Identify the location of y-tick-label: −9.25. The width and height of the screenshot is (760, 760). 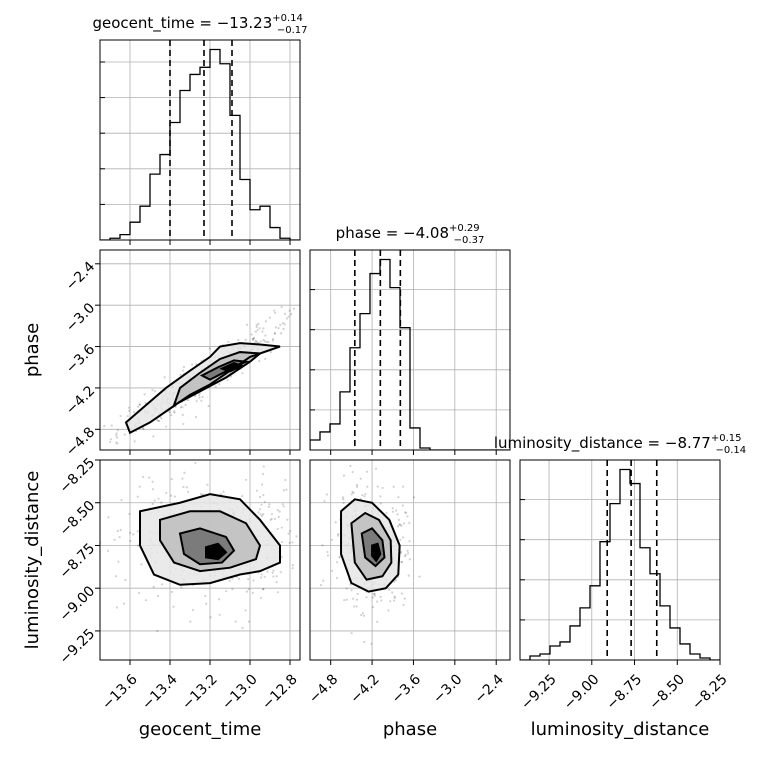
(78, 647).